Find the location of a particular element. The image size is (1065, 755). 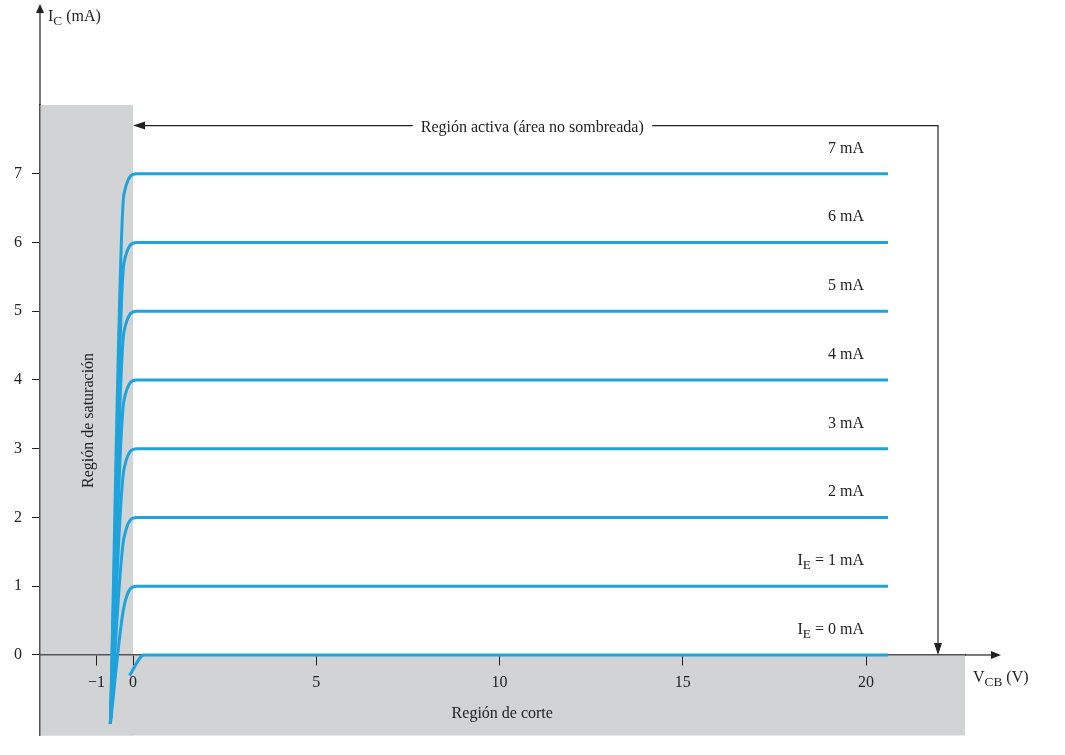

series-label: 3 mA is located at coordinates (846, 422).